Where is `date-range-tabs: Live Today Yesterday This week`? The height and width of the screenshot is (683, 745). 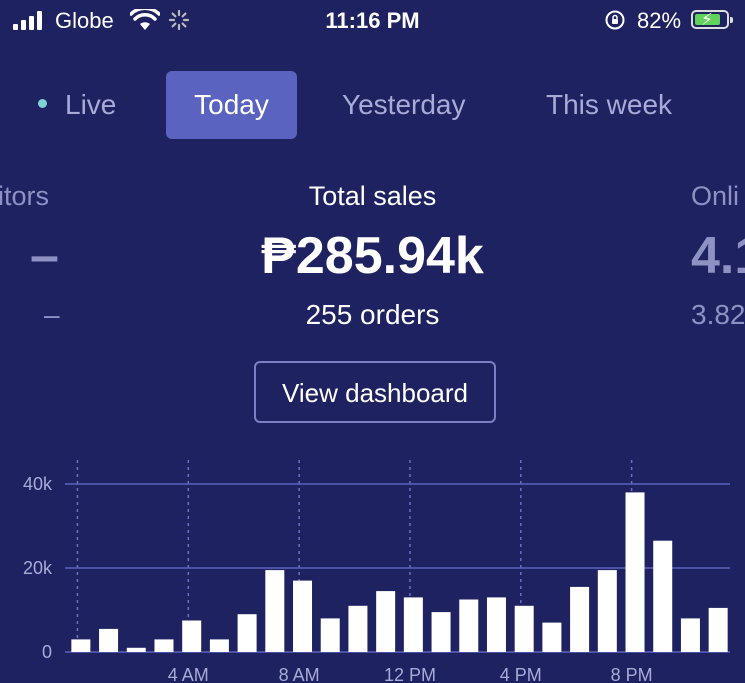
date-range-tabs: Live Today Yesterday This week is located at coordinates (372, 105).